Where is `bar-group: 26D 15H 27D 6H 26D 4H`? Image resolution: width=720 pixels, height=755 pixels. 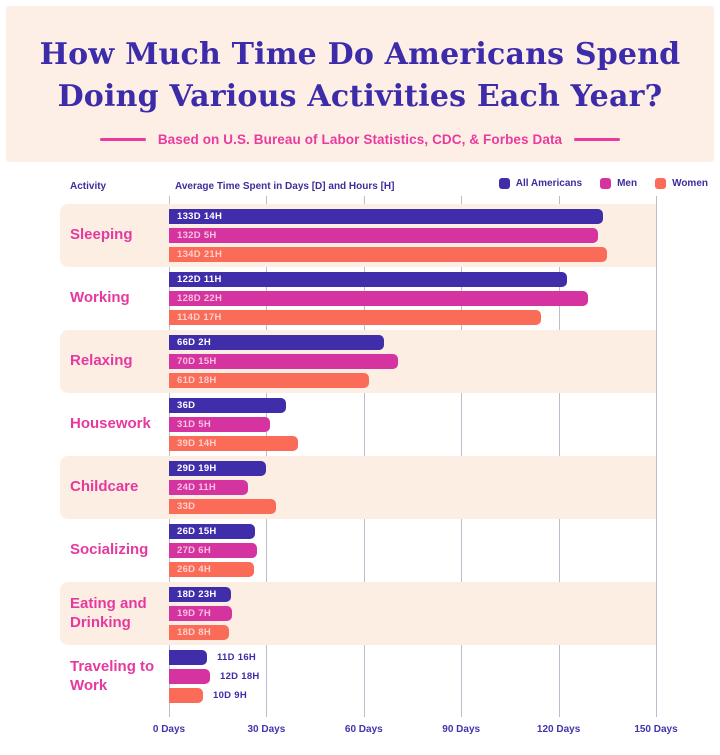
bar-group: 26D 15H 27D 6H 26D 4H is located at coordinates (213, 552).